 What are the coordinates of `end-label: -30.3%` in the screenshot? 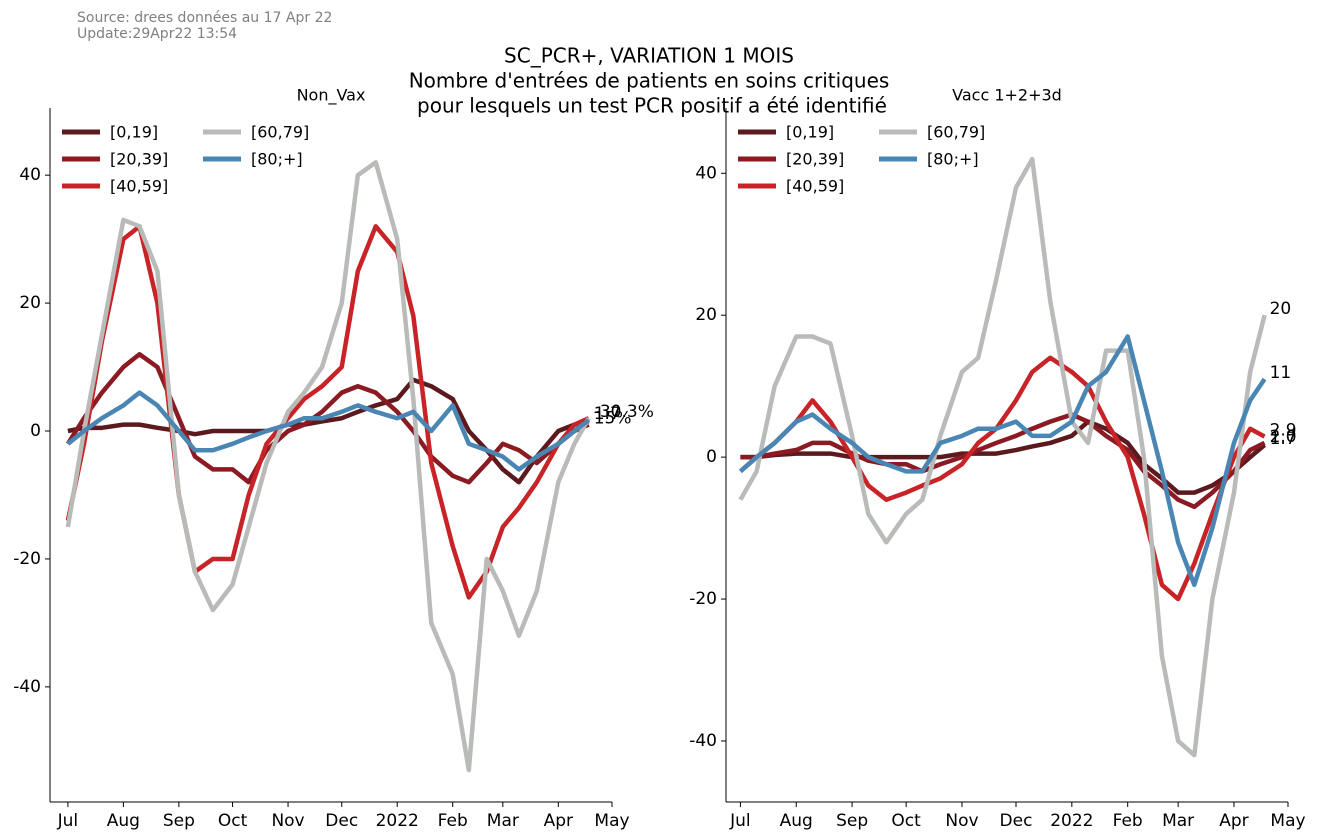 It's located at (624, 412).